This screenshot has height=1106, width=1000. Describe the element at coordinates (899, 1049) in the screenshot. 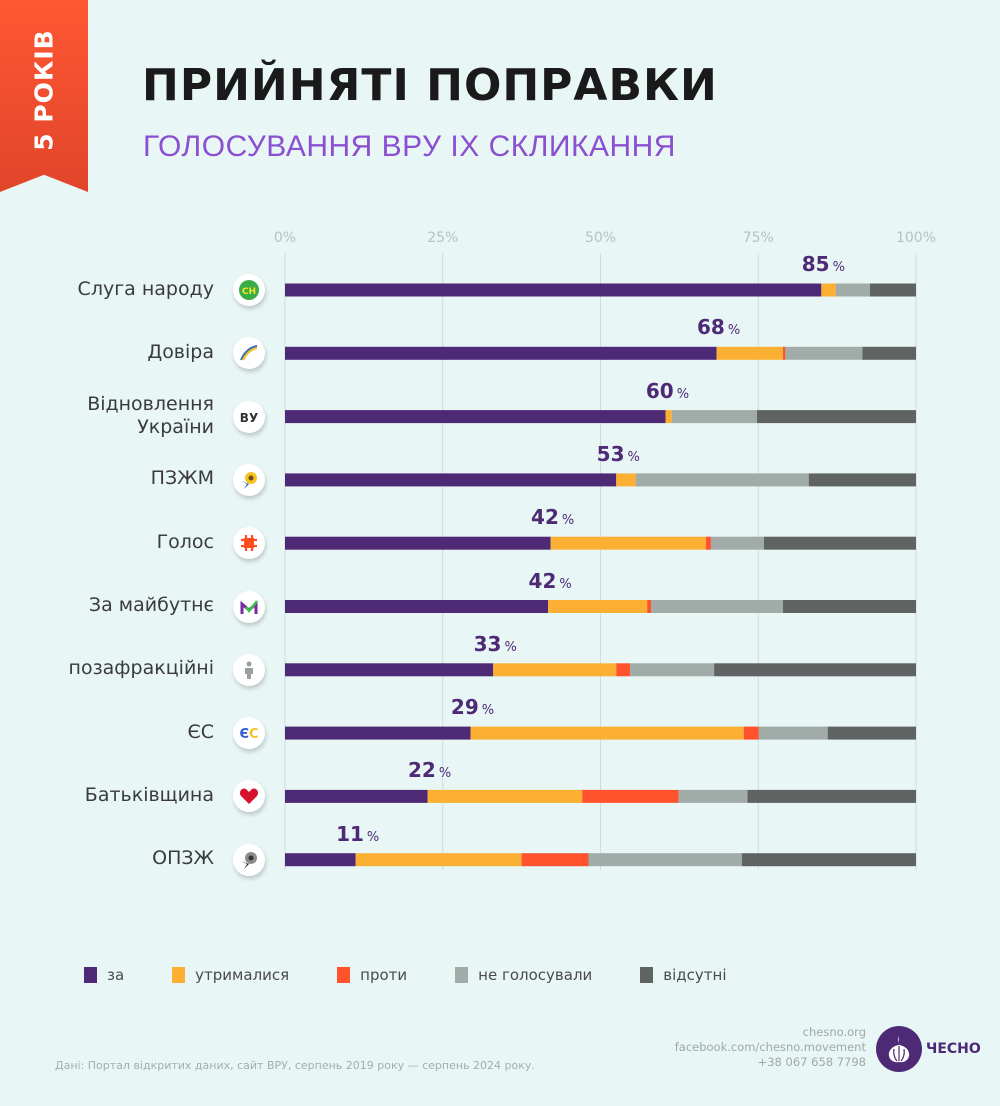

I see `chesno-logo-icon` at that location.